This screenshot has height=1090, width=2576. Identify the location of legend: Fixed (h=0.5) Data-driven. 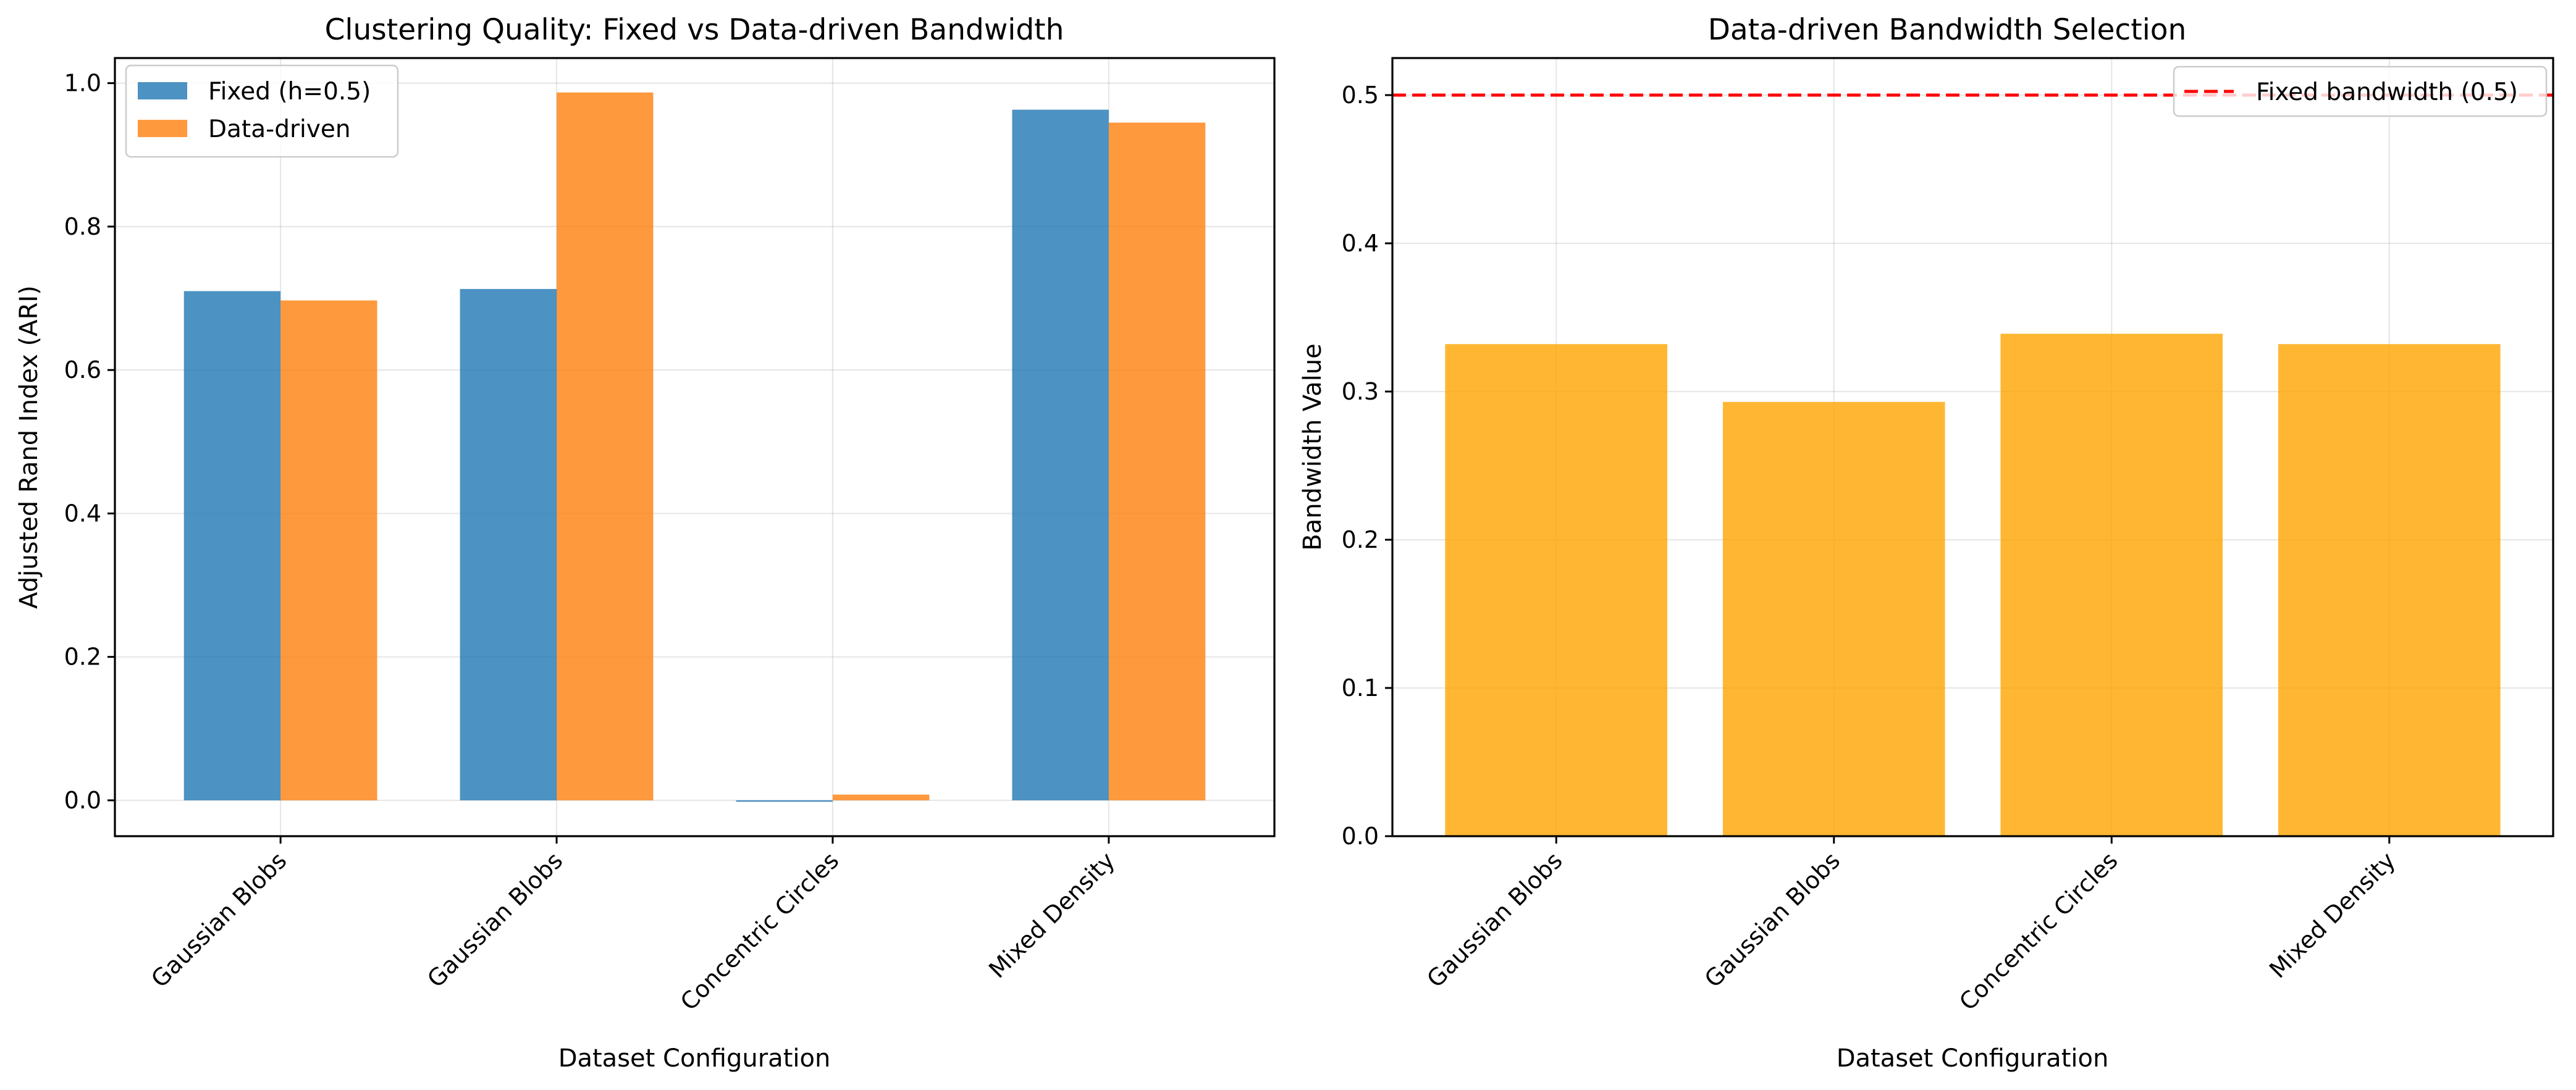
(262, 111).